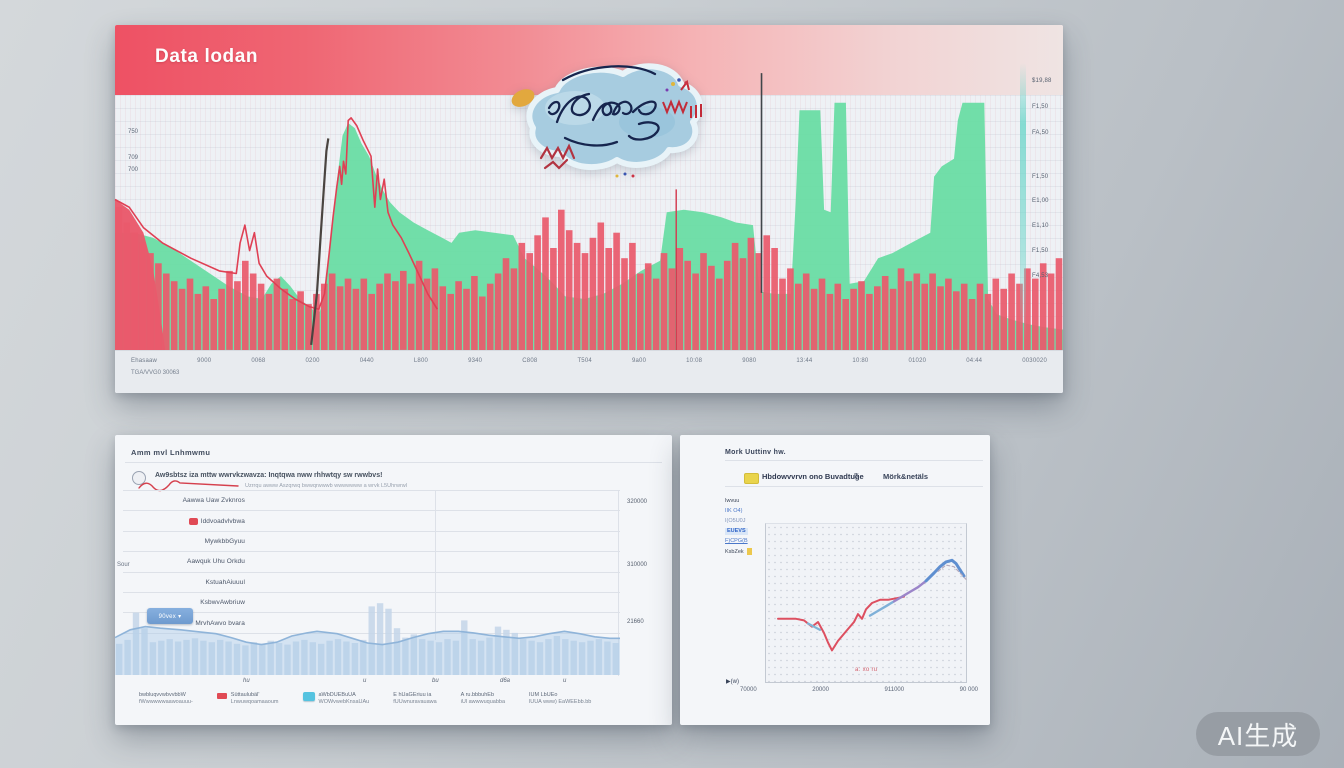  Describe the element at coordinates (166, 702) in the screenshot. I see `legend-label-line2: fWwwwwwaawoauuu-` at that location.